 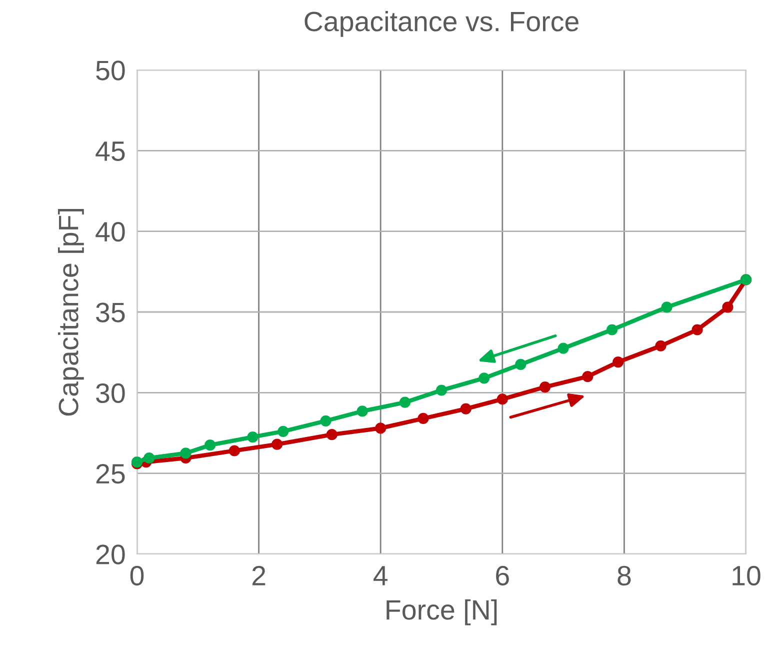 I want to click on y-tick-label: 40, so click(x=110, y=232).